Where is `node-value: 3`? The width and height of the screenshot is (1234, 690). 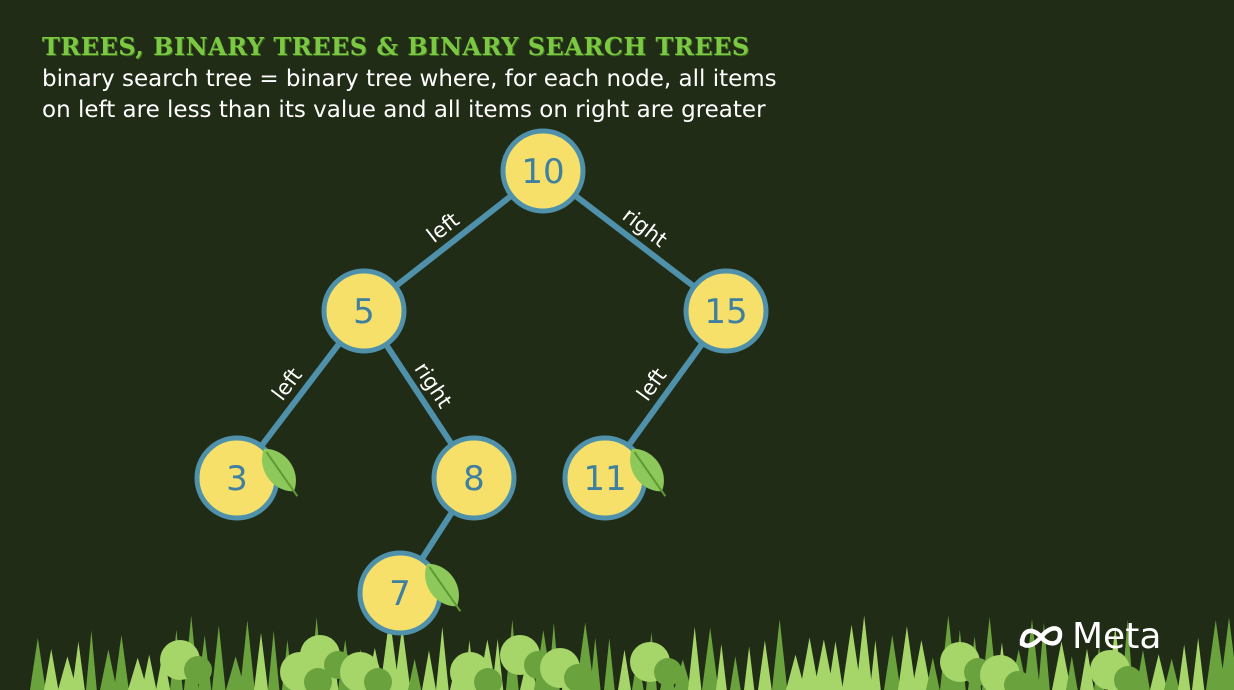
node-value: 3 is located at coordinates (237, 479).